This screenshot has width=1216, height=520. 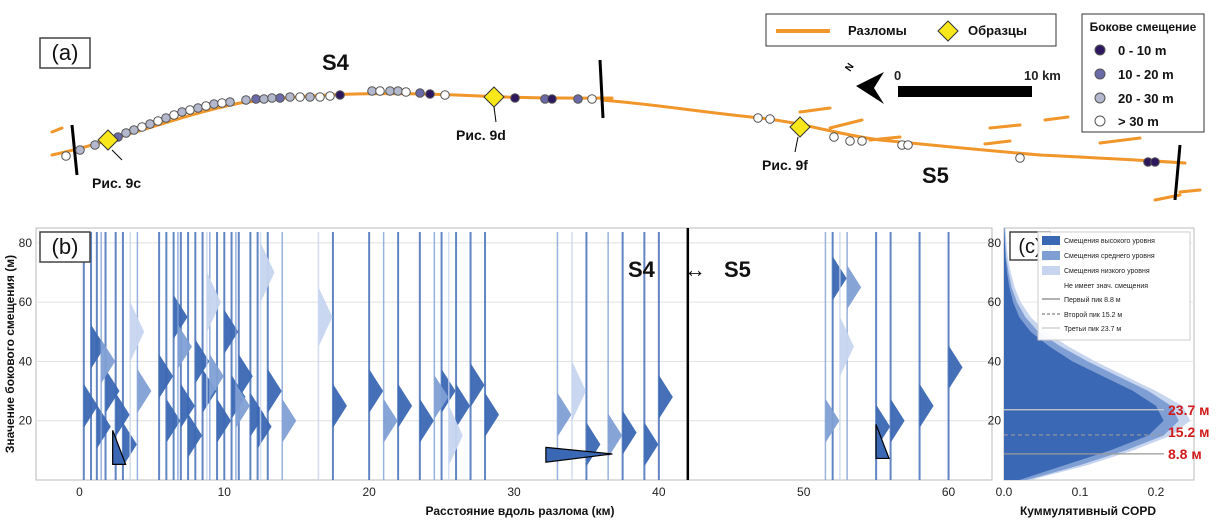 What do you see at coordinates (332, 124) in the screenshot?
I see `fault-s4-main` at bounding box center [332, 124].